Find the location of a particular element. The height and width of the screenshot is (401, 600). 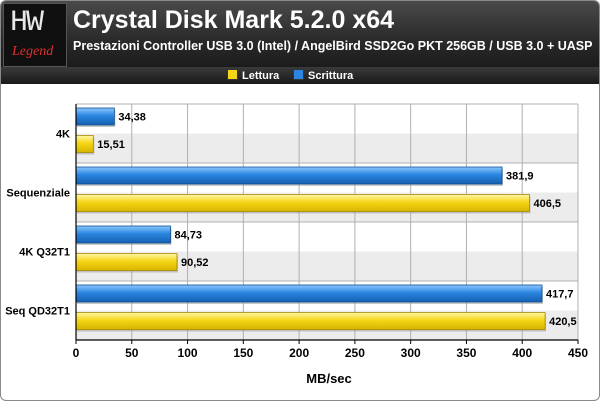

data-label-lettura: 90,52 is located at coordinates (195, 263).